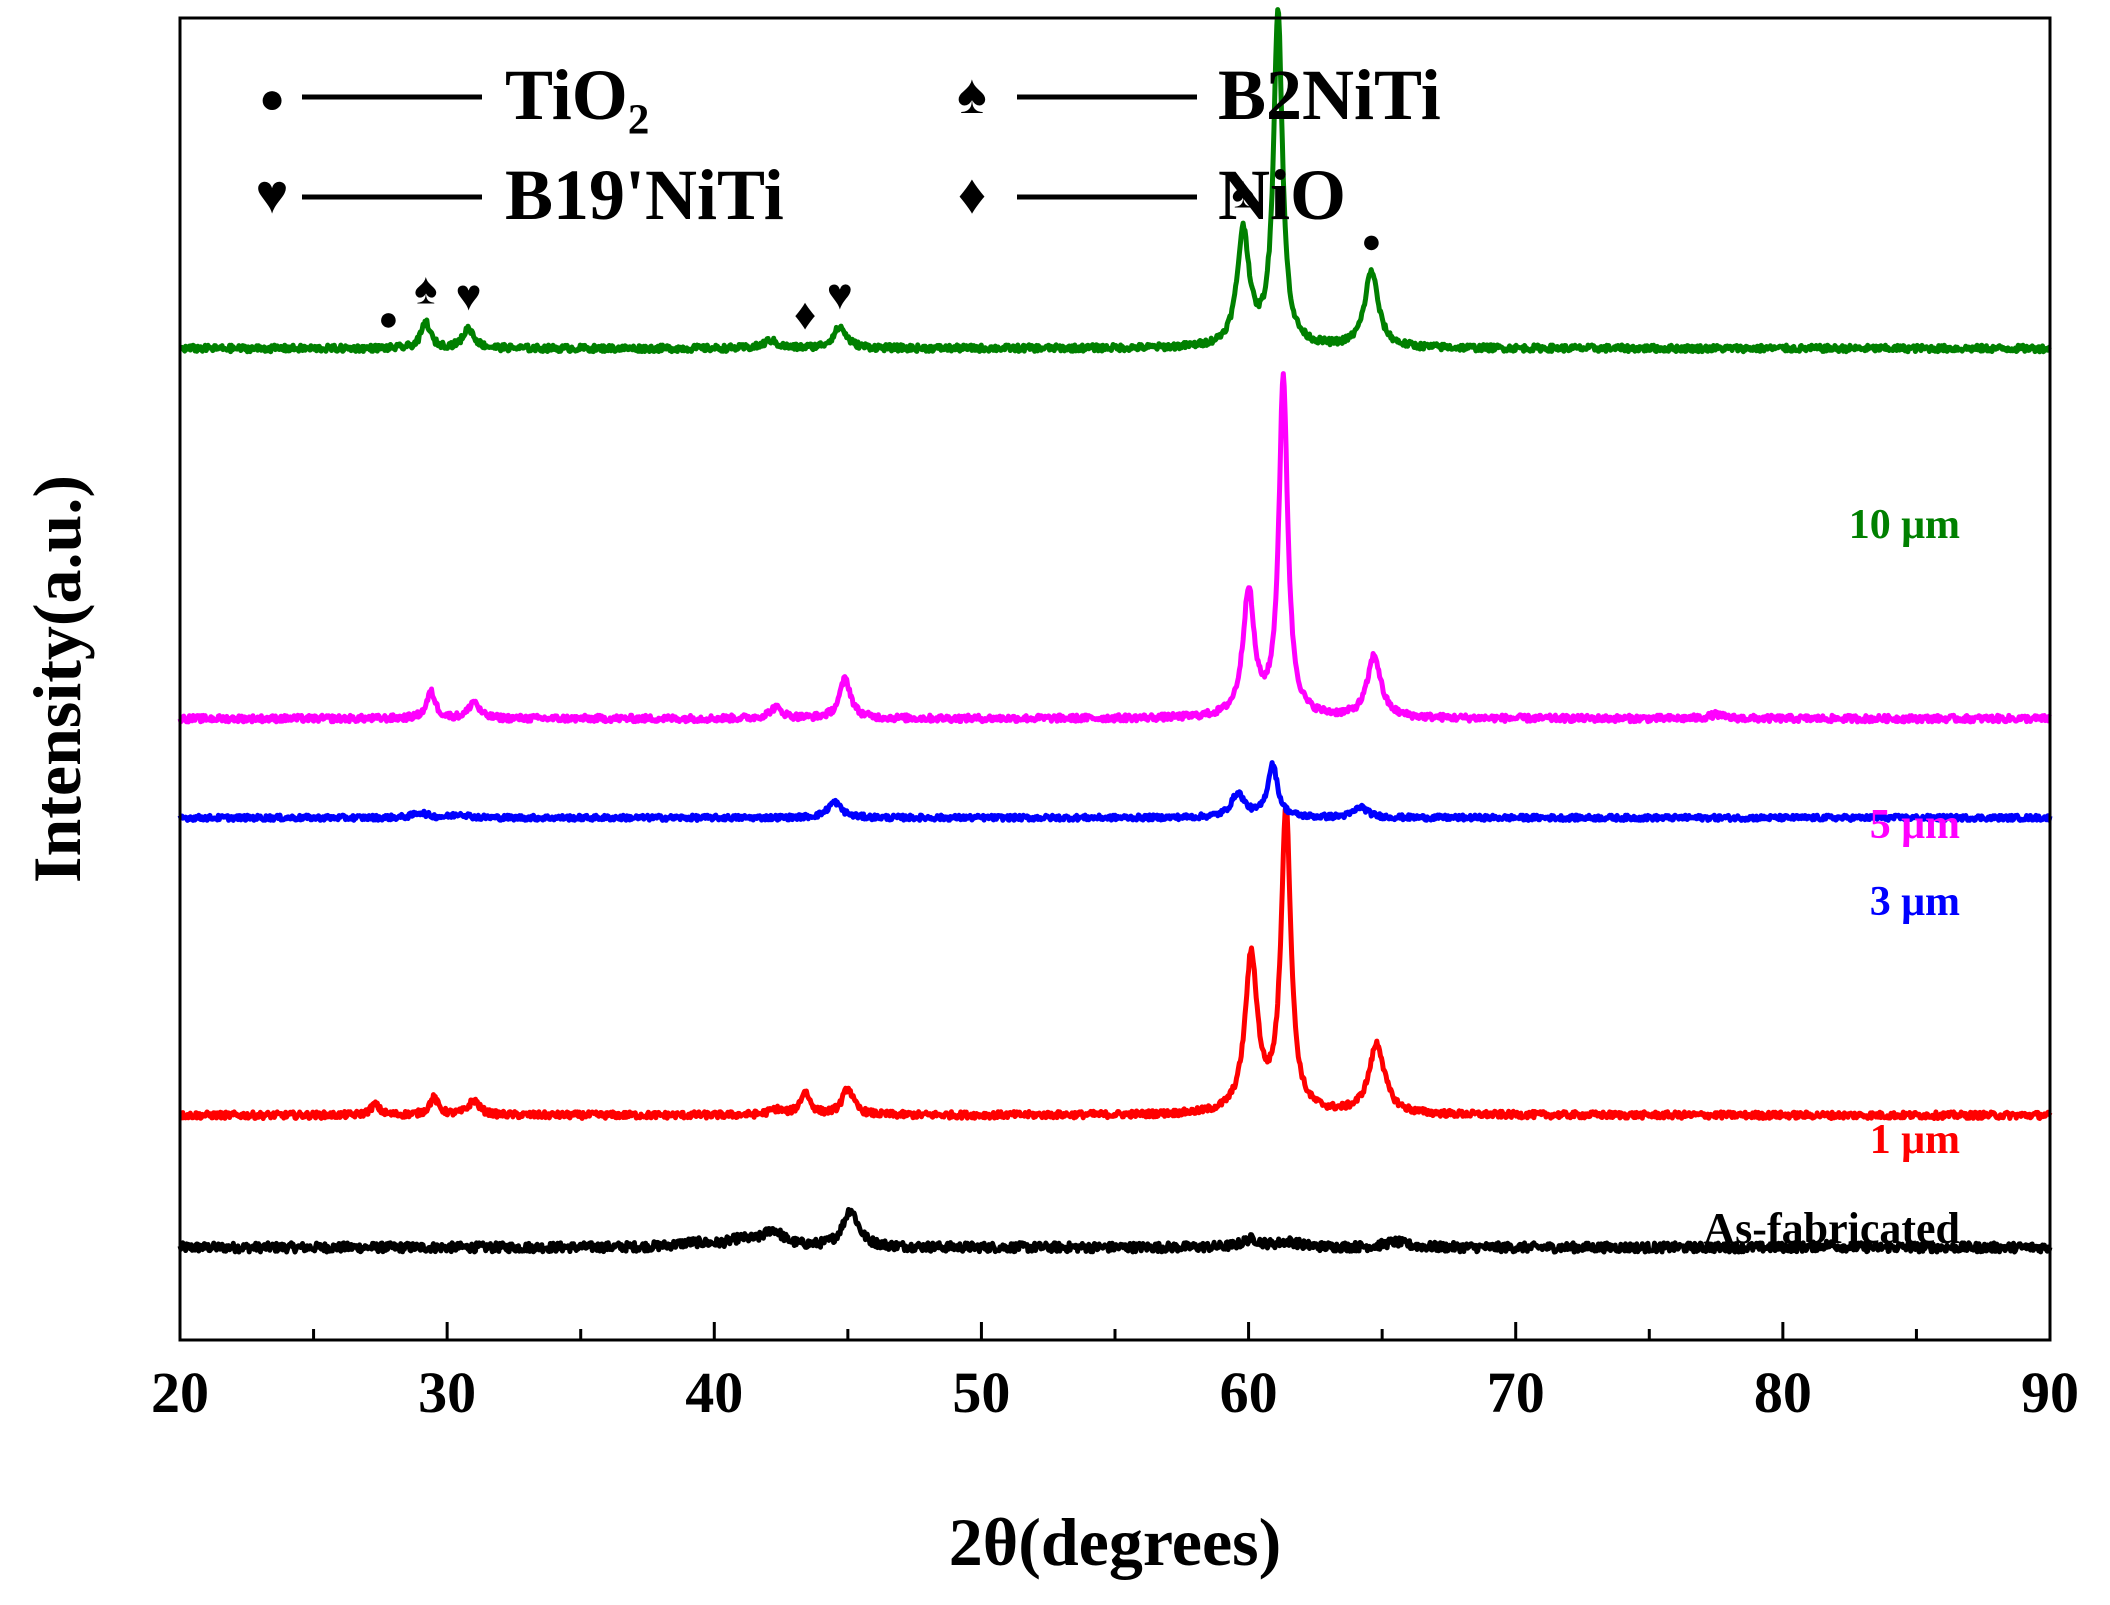  I want to click on series-label-5-m: 5 μm, so click(1915, 825).